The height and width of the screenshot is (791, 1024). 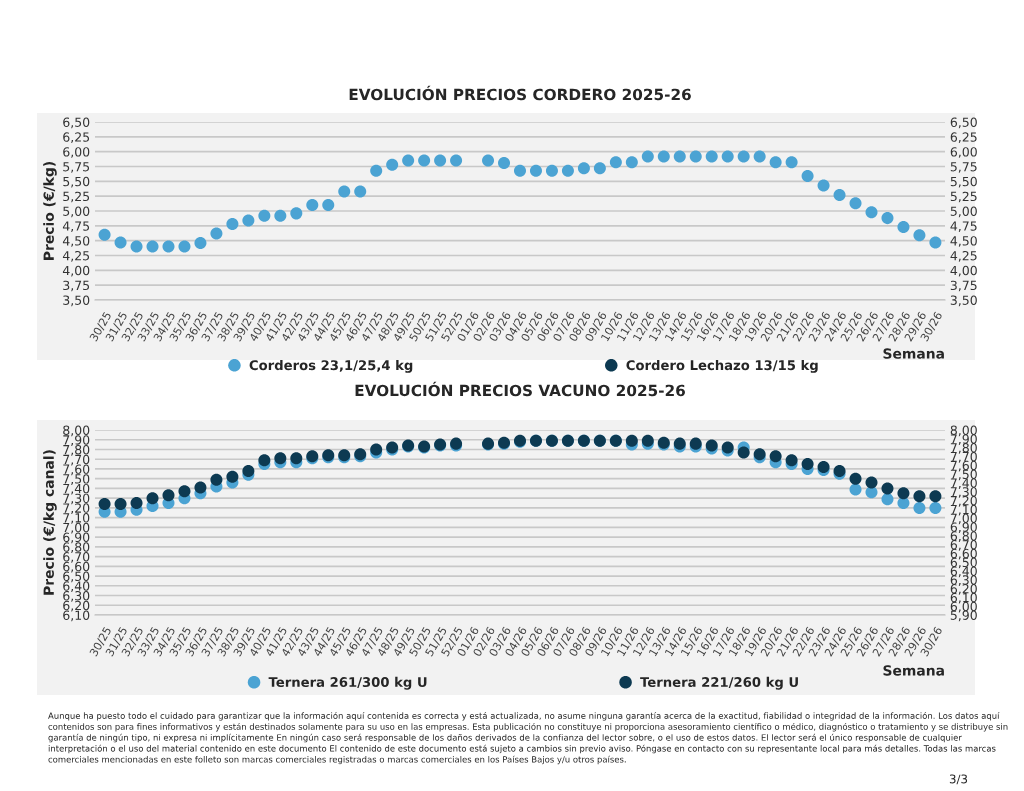 I want to click on y-tick-label: 8,00, so click(x=76, y=431).